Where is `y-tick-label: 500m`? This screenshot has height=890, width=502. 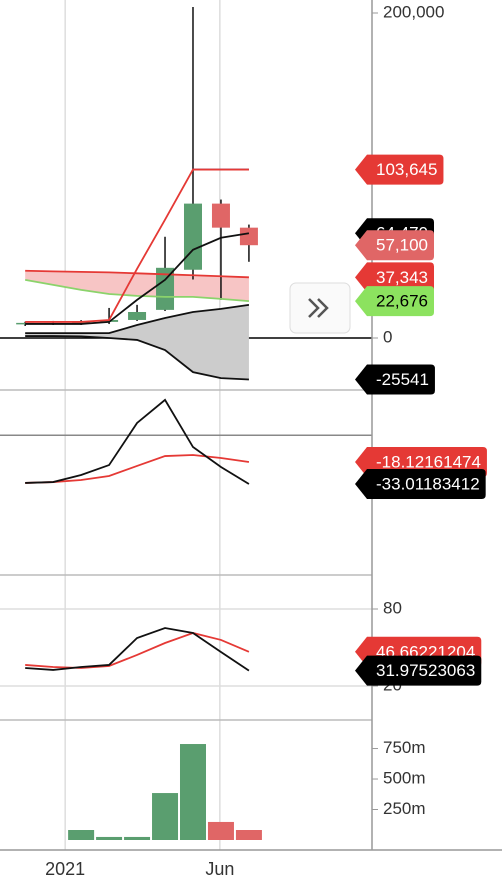 y-tick-label: 500m is located at coordinates (404, 778).